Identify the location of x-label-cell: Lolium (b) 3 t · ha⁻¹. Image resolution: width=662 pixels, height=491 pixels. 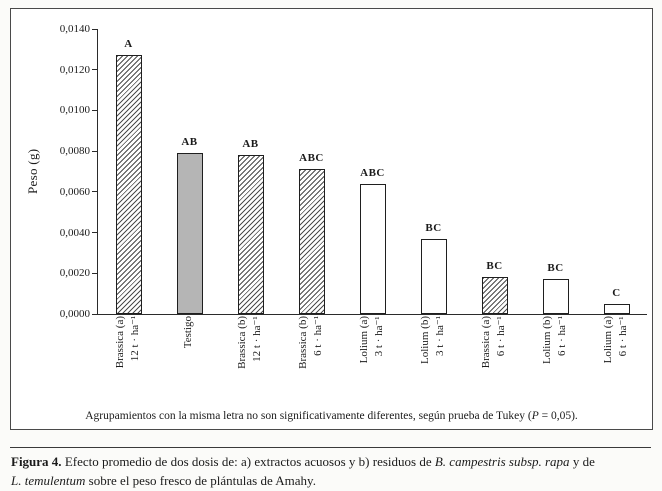
(432, 365).